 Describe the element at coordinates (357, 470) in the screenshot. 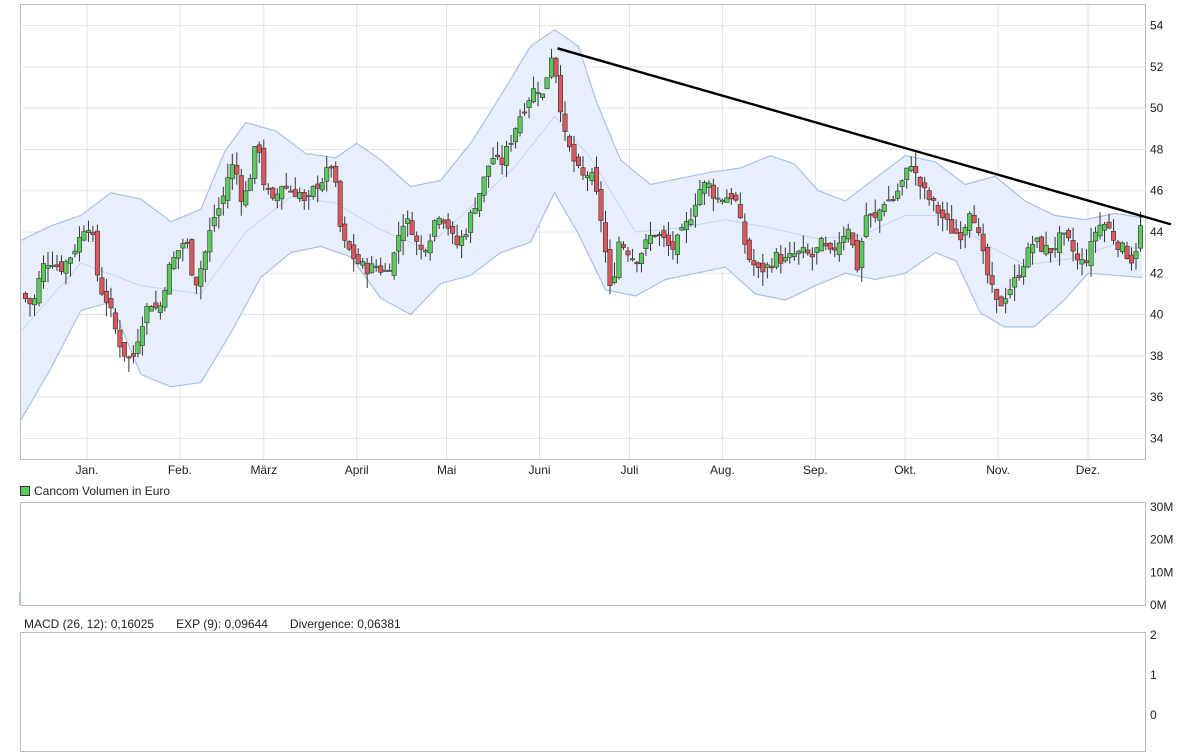

I see `month-label: April` at that location.